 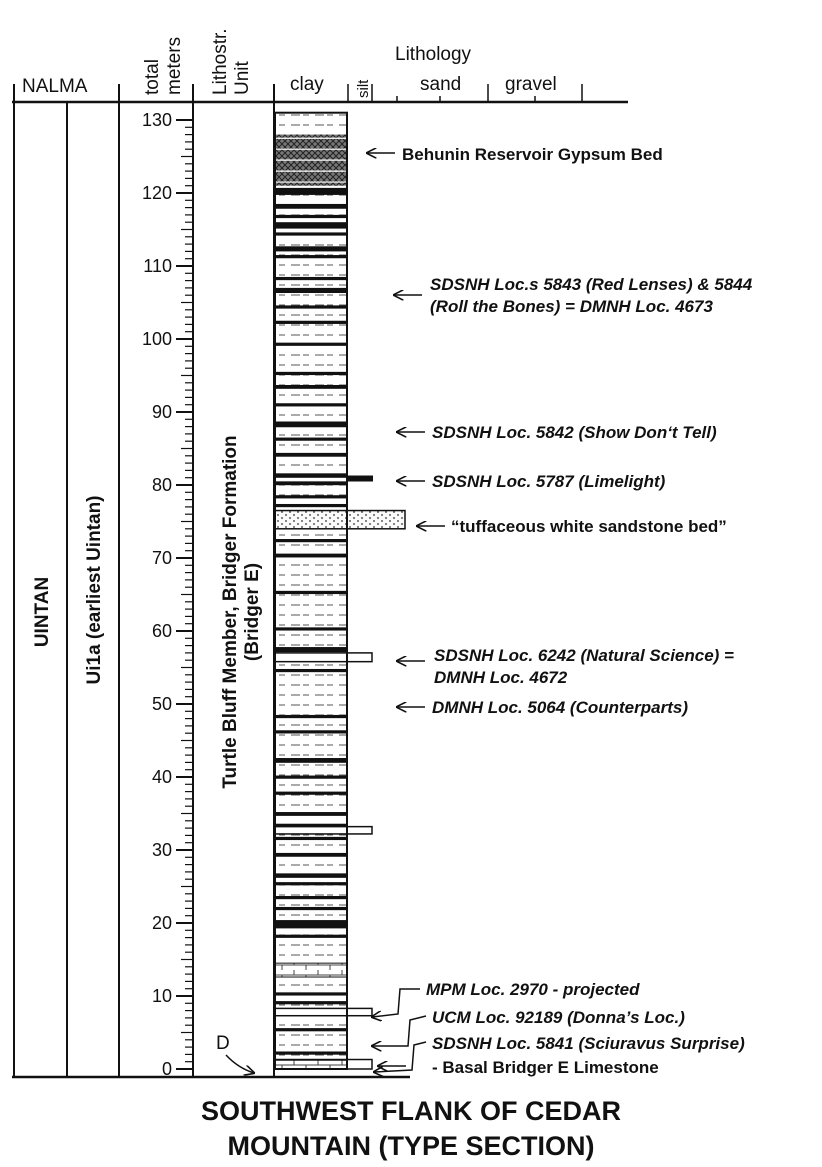 What do you see at coordinates (162, 704) in the screenshot?
I see `scale-label: 50` at bounding box center [162, 704].